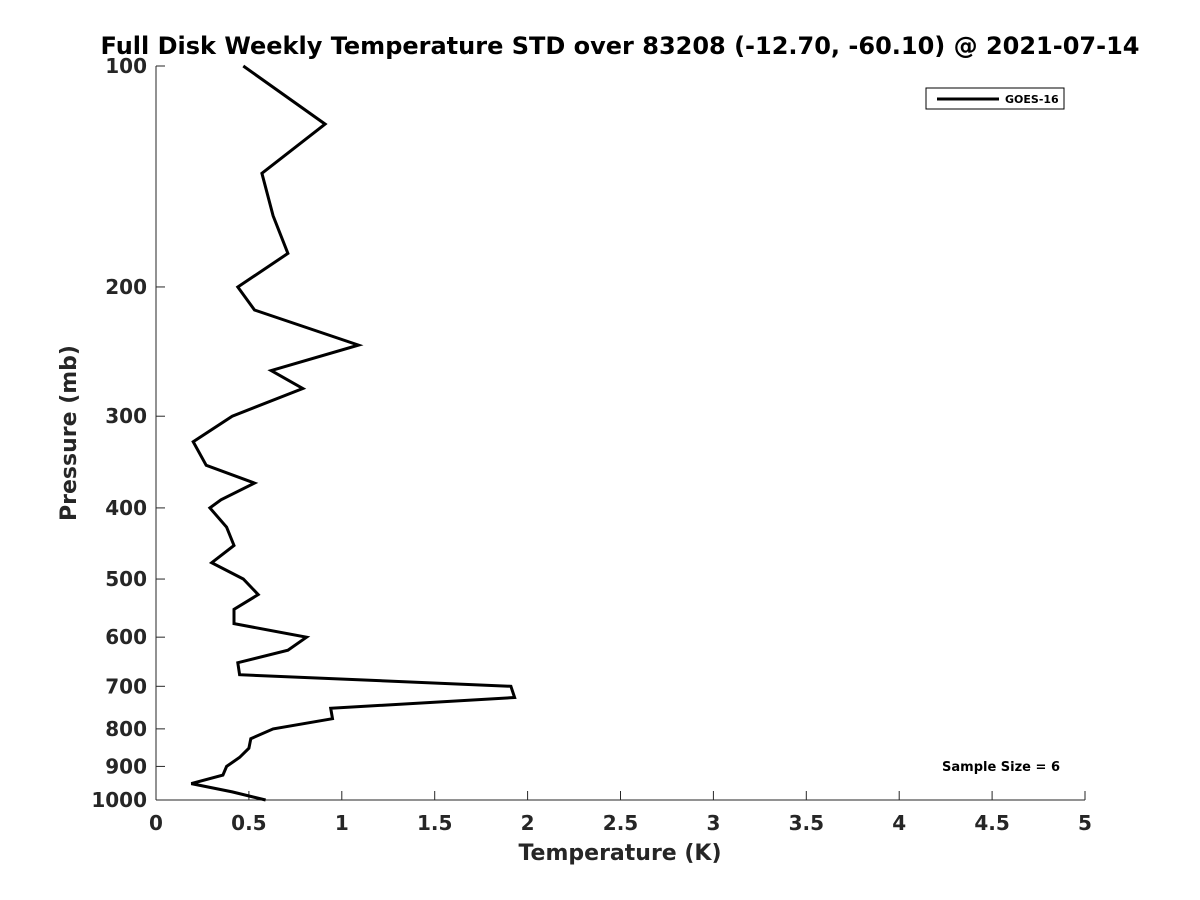  I want to click on x-tick-label: 2.5, so click(620, 823).